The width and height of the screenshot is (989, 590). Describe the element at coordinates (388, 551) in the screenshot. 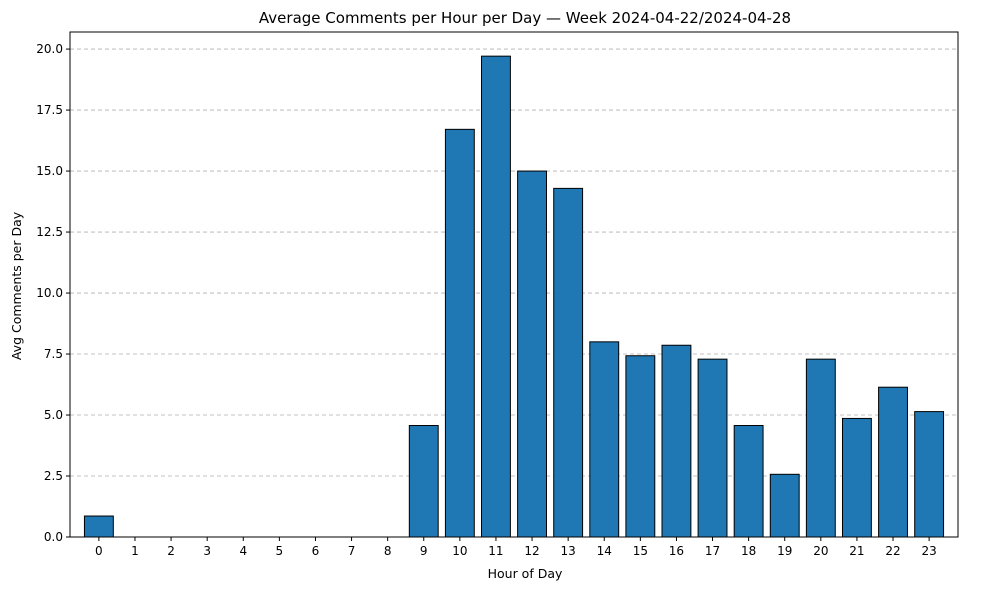

I see `x-tick-label: 8` at that location.